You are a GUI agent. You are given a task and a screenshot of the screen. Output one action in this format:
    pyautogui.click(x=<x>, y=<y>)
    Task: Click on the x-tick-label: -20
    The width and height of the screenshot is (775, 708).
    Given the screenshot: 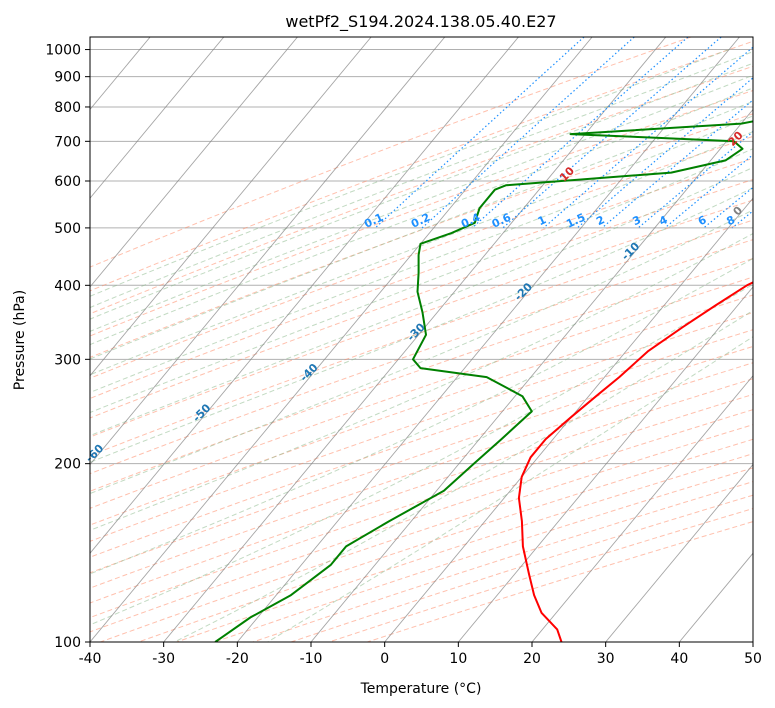 What is the action you would take?
    pyautogui.click(x=237, y=659)
    